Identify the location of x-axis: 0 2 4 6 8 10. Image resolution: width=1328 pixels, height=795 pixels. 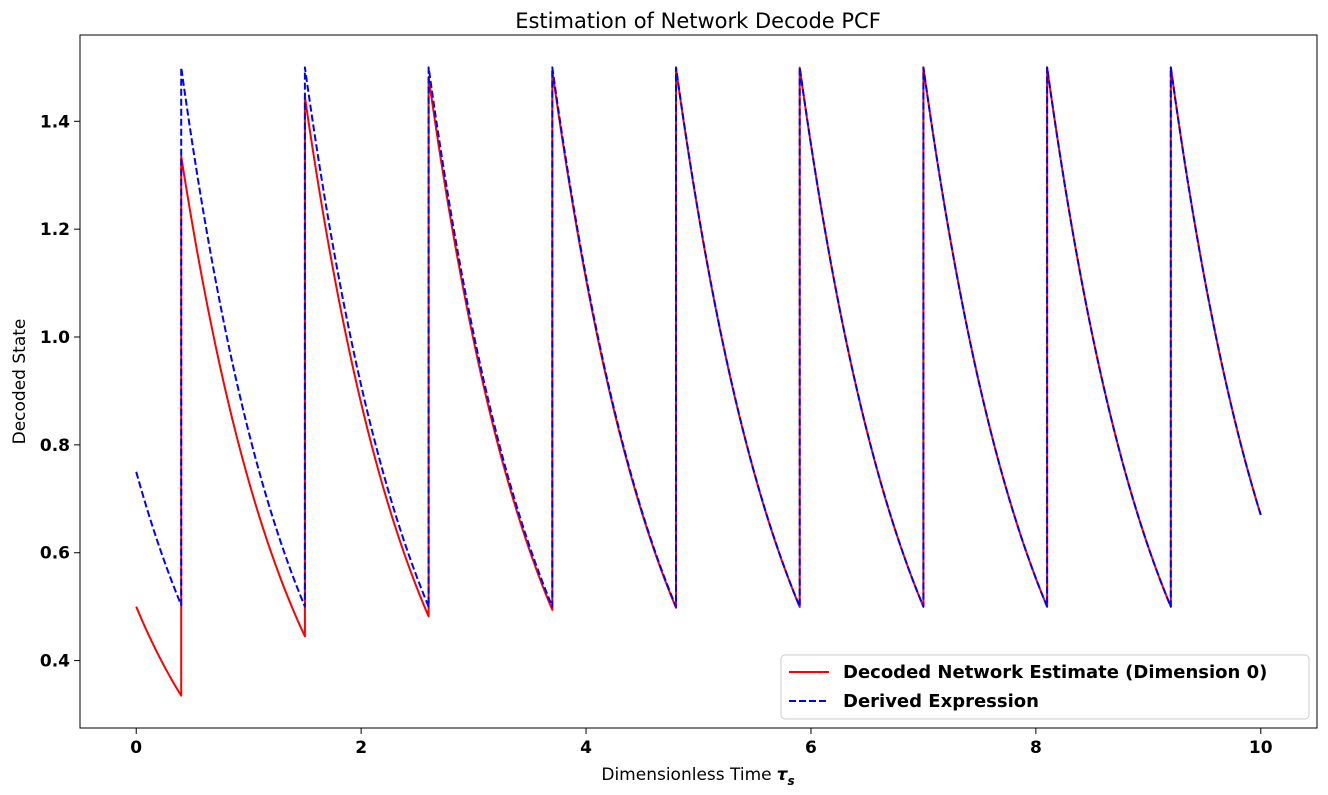
(701, 743).